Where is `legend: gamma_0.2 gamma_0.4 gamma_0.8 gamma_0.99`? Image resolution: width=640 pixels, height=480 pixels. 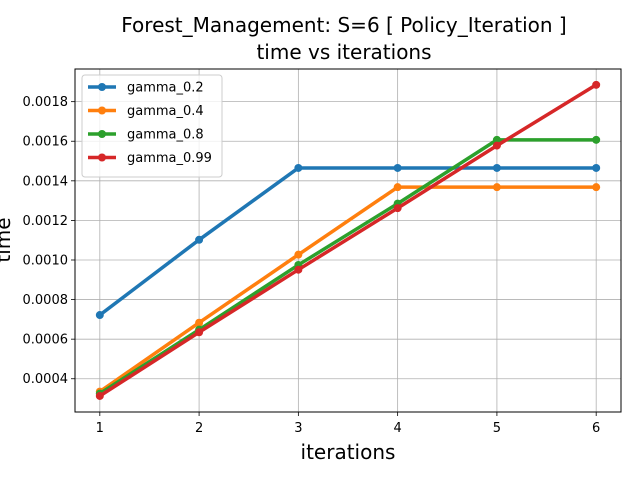 legend: gamma_0.2 gamma_0.4 gamma_0.8 gamma_0.99 is located at coordinates (152, 126).